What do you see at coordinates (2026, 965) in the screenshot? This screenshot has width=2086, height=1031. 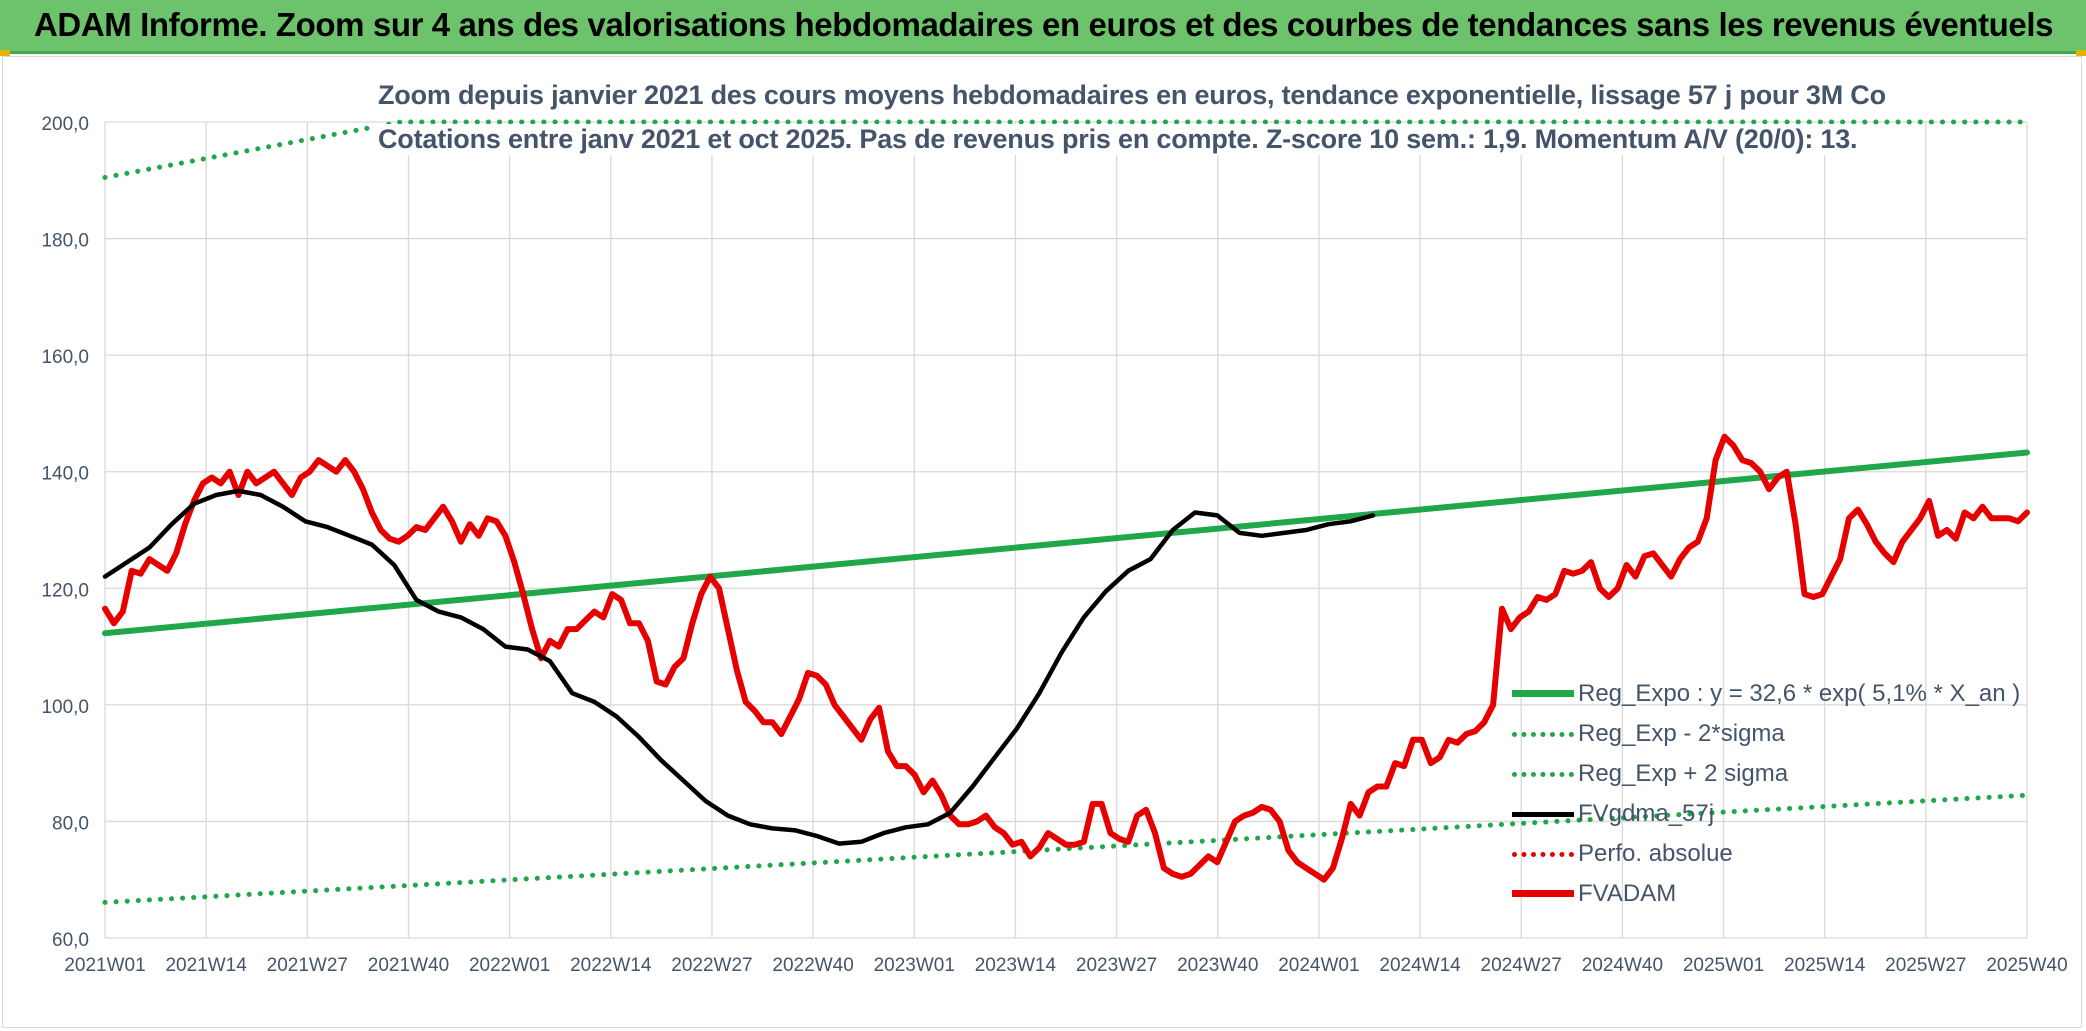 I see `x-tick-label: 2025W40` at bounding box center [2026, 965].